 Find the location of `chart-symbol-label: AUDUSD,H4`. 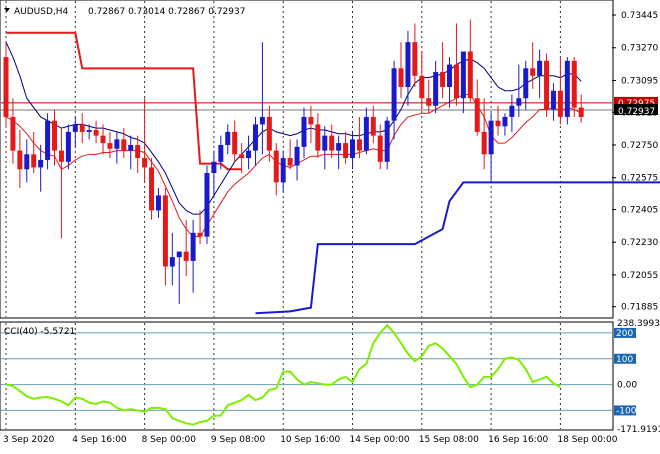

chart-symbol-label: AUDUSD,H4 is located at coordinates (41, 12).